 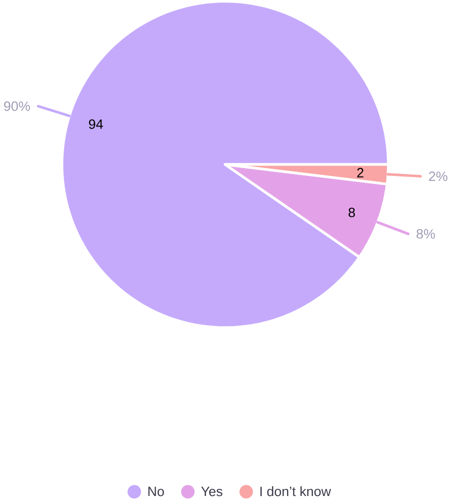 I want to click on legend-label: I don’t know, so click(x=295, y=491).